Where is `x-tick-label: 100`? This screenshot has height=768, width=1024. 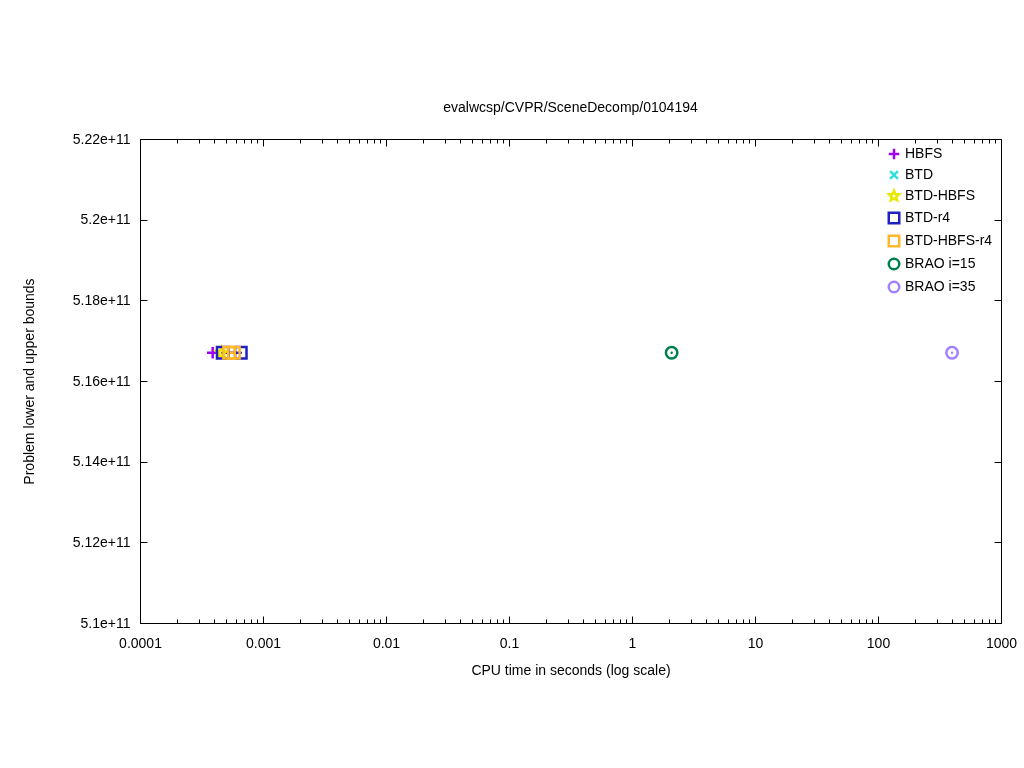
x-tick-label: 100 is located at coordinates (878, 642).